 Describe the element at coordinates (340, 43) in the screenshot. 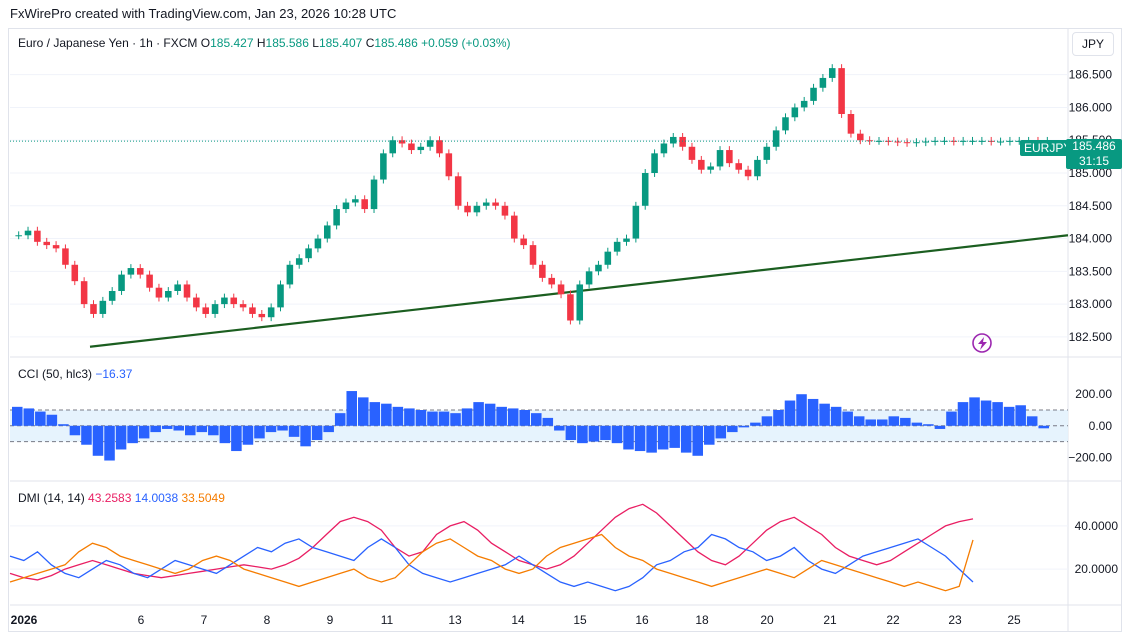

I see `low-value: 185.407` at that location.